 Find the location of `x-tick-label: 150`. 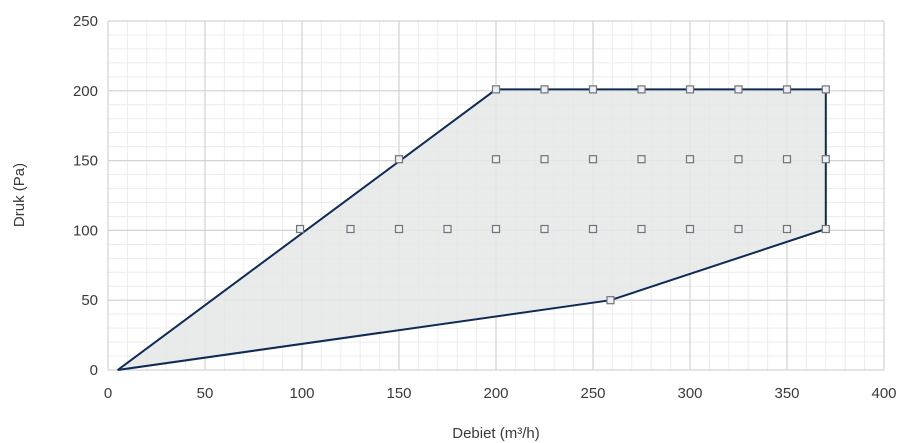

x-tick-label: 150 is located at coordinates (398, 393).